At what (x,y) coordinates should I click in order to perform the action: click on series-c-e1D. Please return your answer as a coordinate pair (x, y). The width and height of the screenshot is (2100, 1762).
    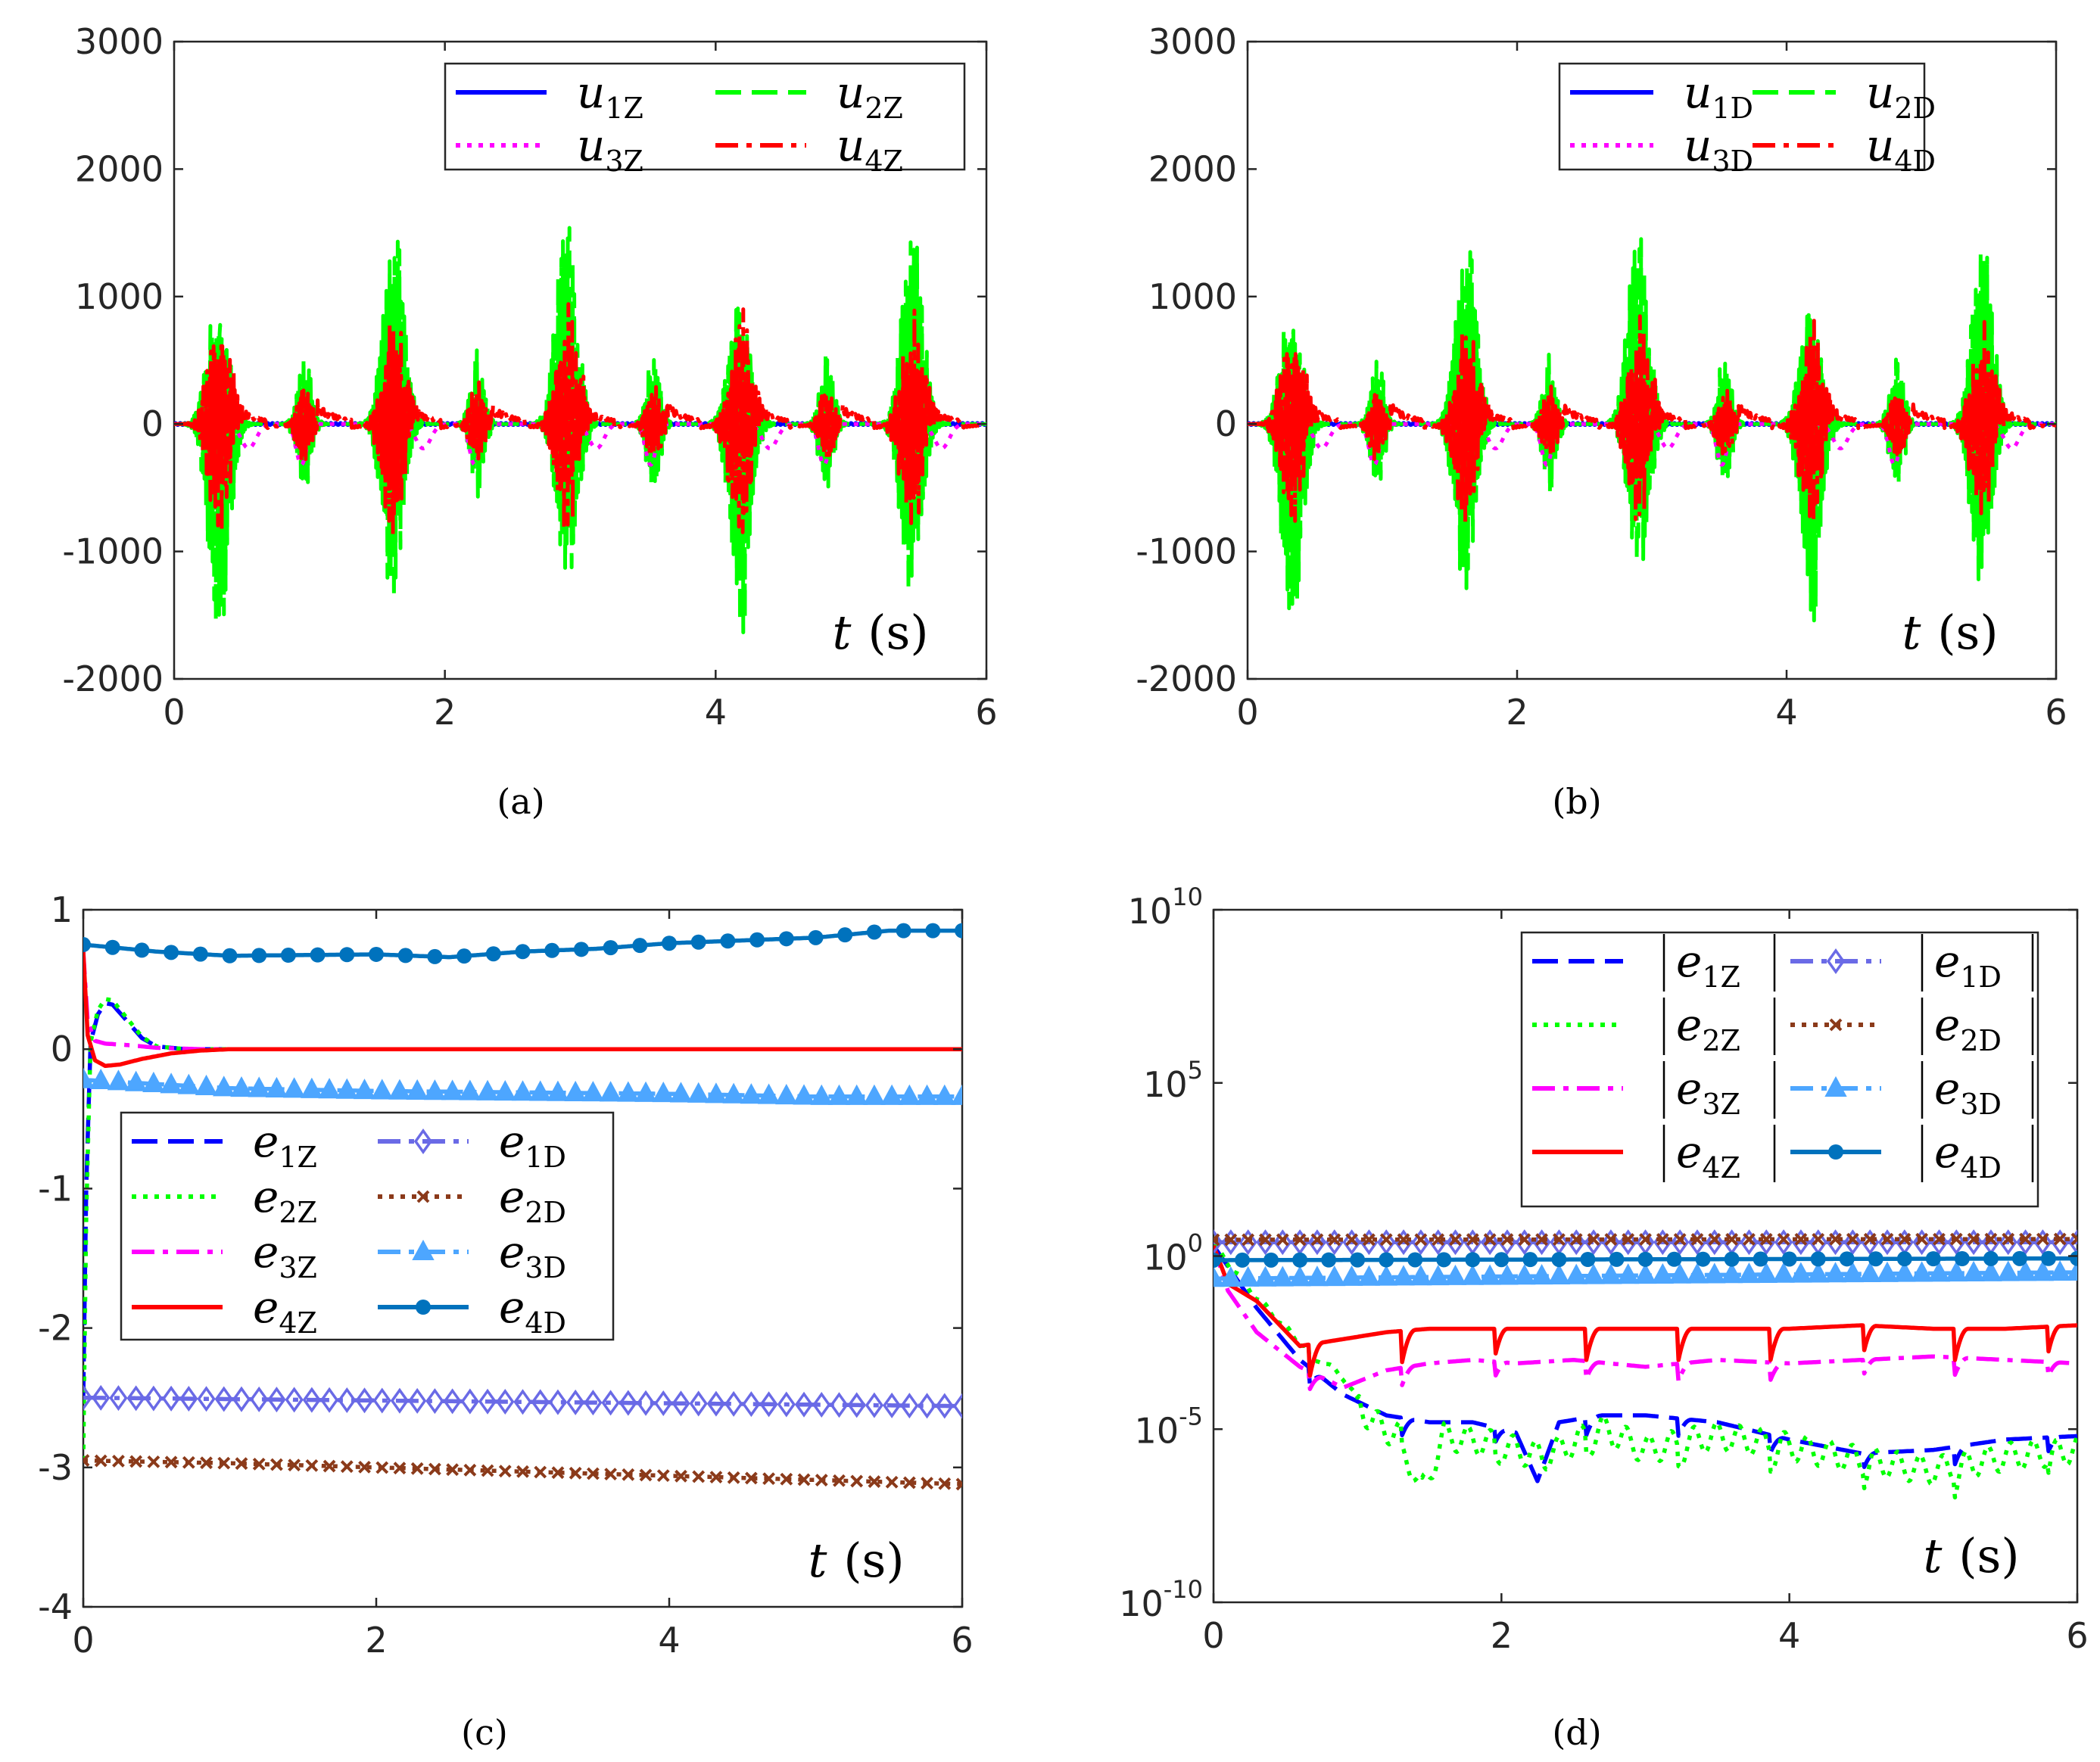
    Looking at the image, I should click on (522, 1401).